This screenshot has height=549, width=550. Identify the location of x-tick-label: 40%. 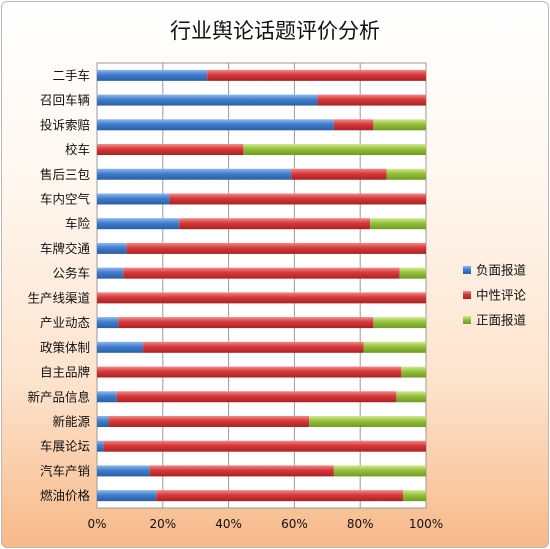
(228, 524).